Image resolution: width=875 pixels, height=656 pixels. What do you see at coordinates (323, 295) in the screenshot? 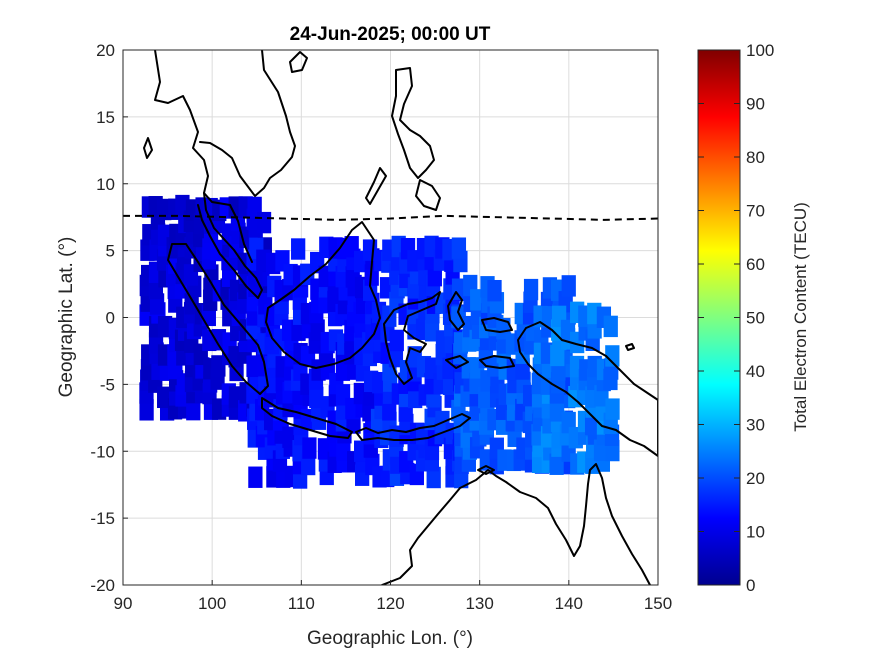
I see `coastline-borneo` at bounding box center [323, 295].